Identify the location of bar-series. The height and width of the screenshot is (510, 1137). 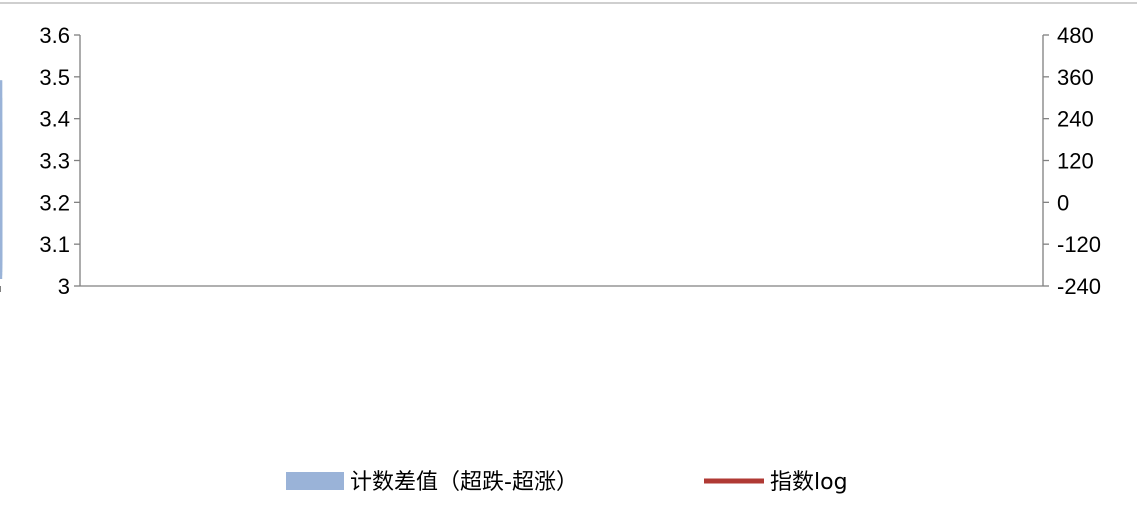
(1, 179).